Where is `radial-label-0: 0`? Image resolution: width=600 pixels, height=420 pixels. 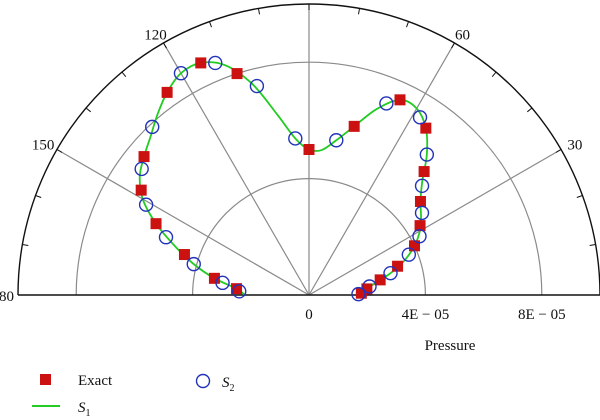 radial-label-0: 0 is located at coordinates (309, 315).